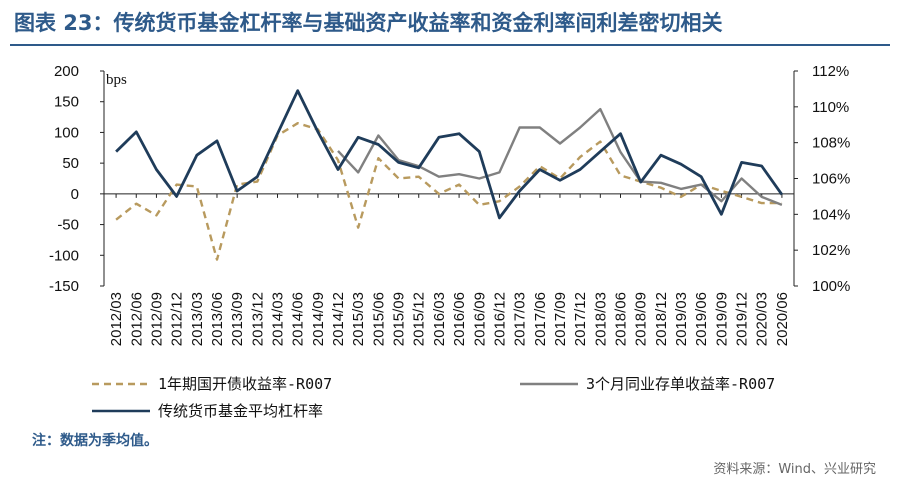 The image size is (900, 498). I want to click on y-right-tick-label: 112%, so click(830, 71).